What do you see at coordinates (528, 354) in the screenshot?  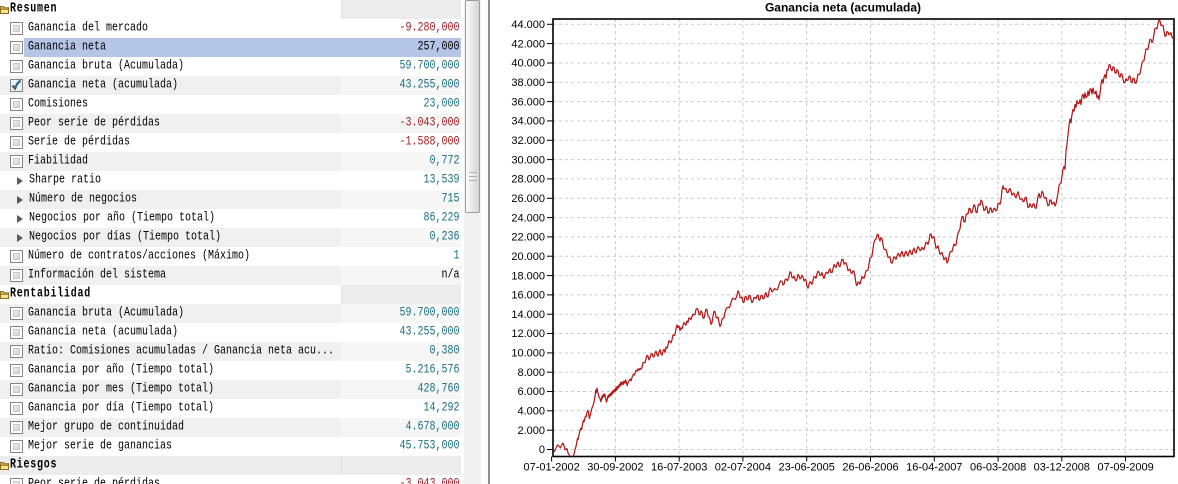 I see `svg-text: 10.000` at bounding box center [528, 354].